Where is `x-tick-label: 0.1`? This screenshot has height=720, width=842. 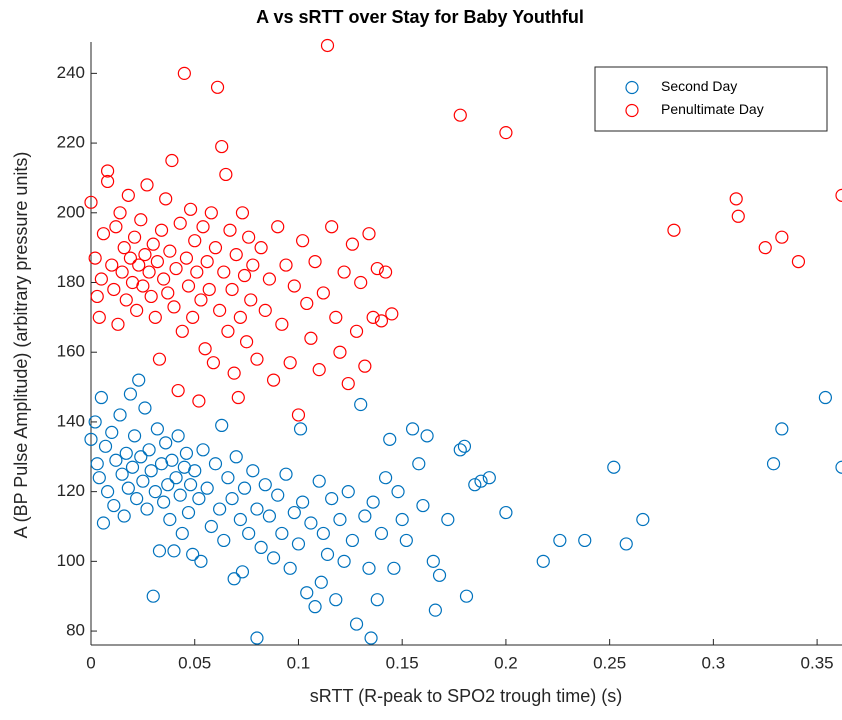
x-tick-label: 0.1 is located at coordinates (299, 662).